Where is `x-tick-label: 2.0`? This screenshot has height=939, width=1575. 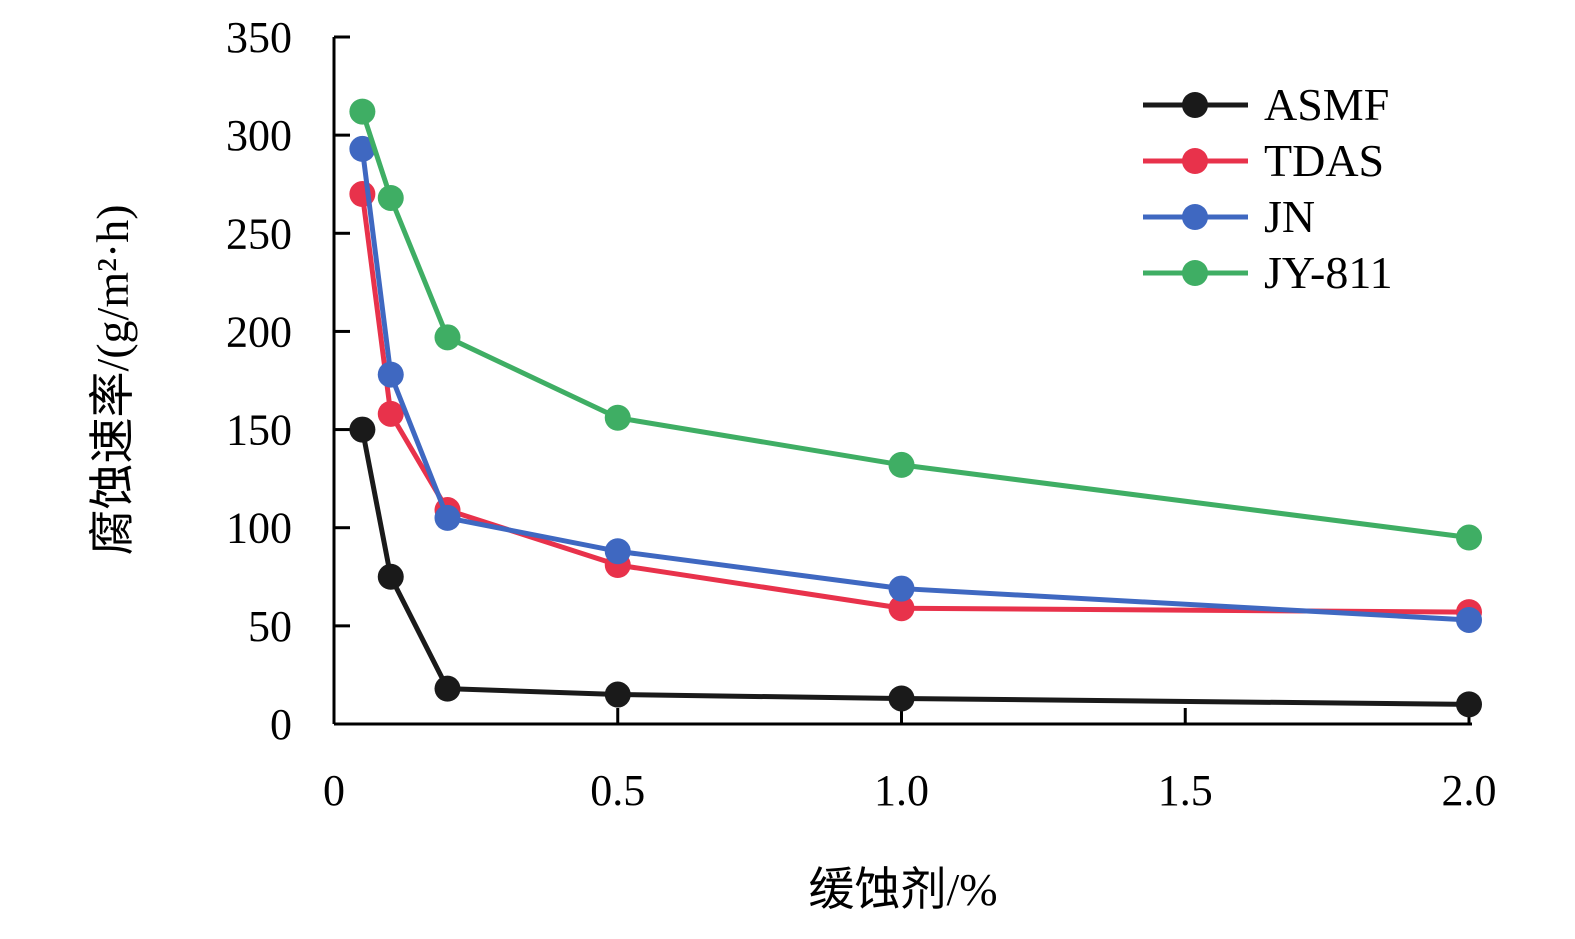 x-tick-label: 2.0 is located at coordinates (1469, 790).